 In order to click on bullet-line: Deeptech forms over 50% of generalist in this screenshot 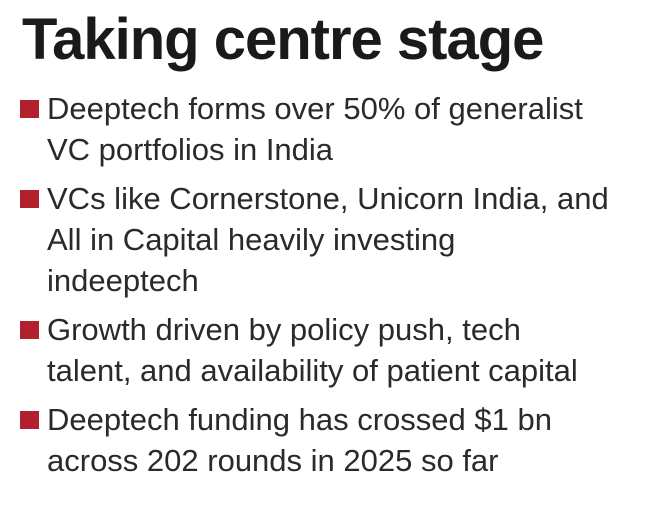, I will do `click(315, 108)`.